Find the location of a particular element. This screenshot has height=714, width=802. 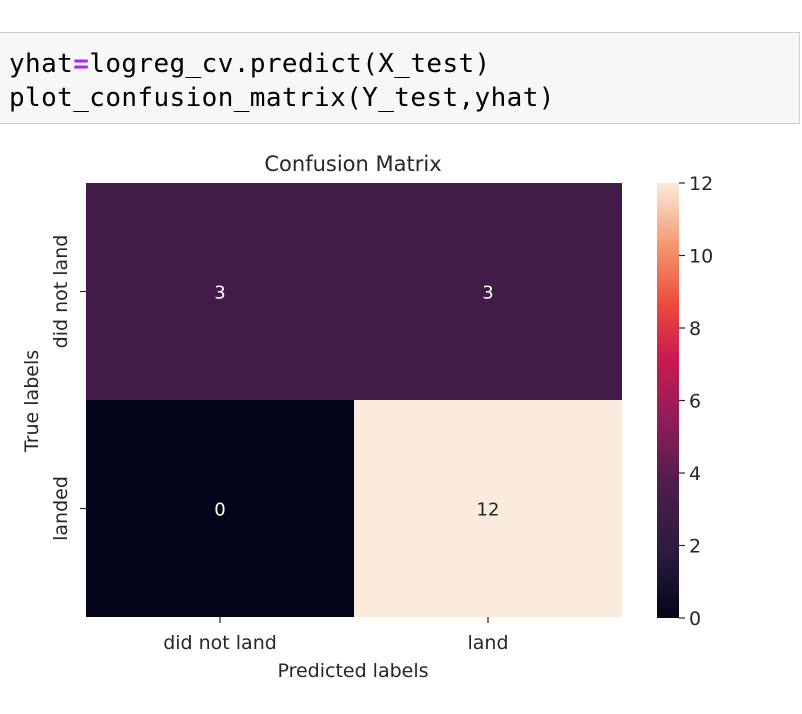

code-assign-operator: = is located at coordinates (81, 64).